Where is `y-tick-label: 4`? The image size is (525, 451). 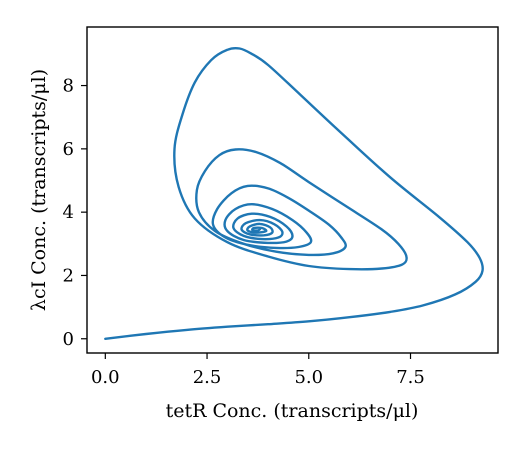
y-tick-label: 4 is located at coordinates (68, 212).